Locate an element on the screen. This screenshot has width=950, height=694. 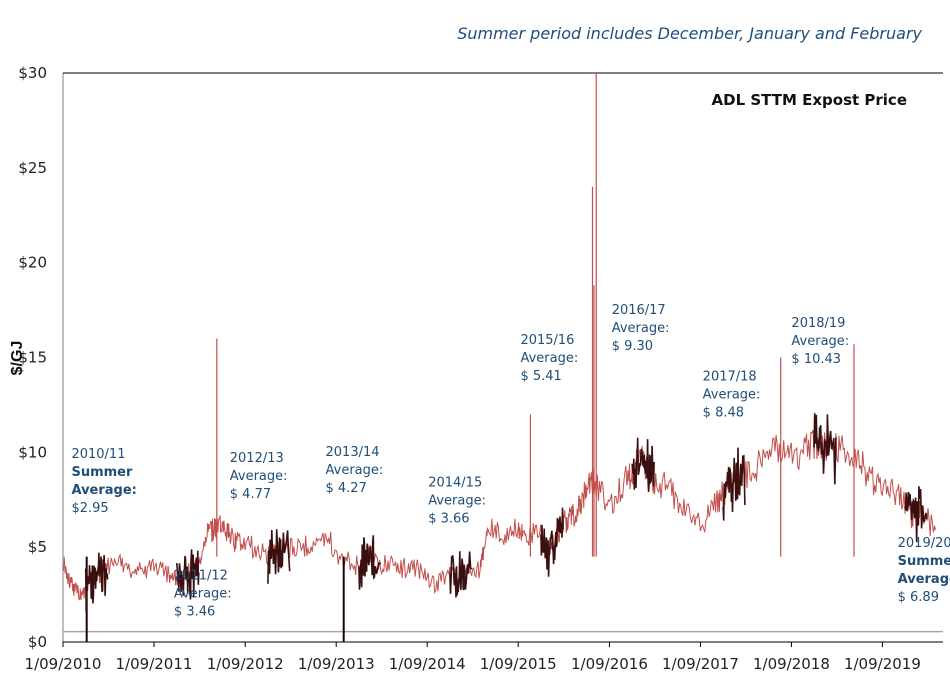
x-tick-label: 1/09/2015 is located at coordinates (518, 664).